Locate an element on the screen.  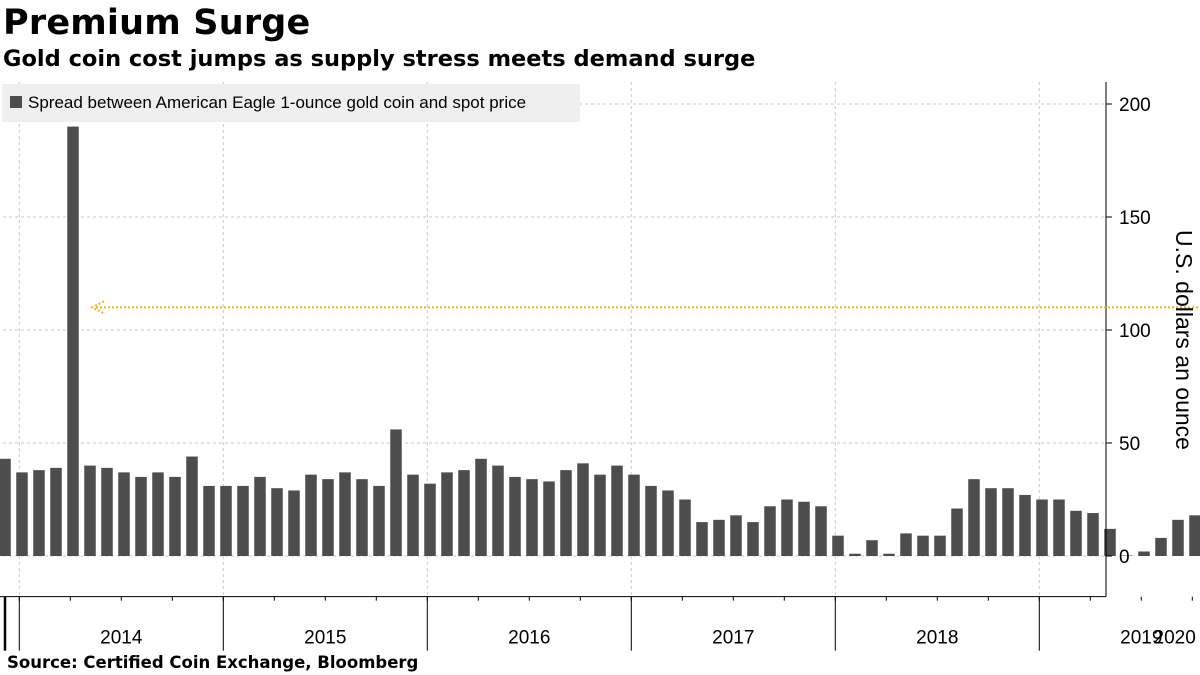
y-axis-label: U.S. dollars an ounce is located at coordinates (1184, 340).